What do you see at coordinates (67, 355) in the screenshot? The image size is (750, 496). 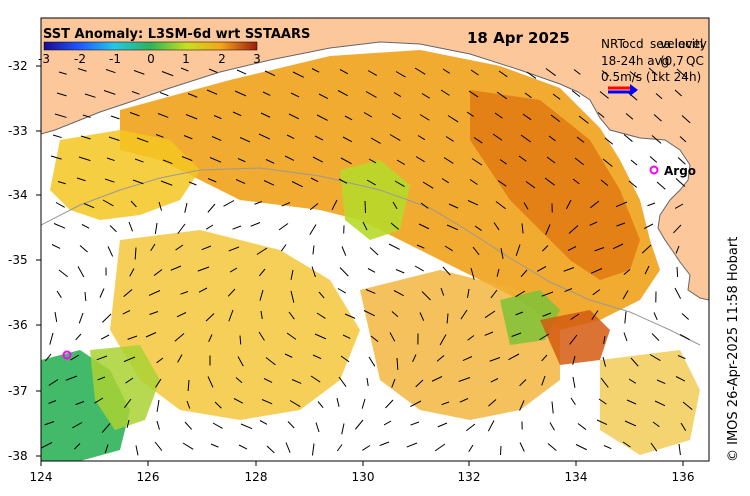 I see `argo-float-icon` at bounding box center [67, 355].